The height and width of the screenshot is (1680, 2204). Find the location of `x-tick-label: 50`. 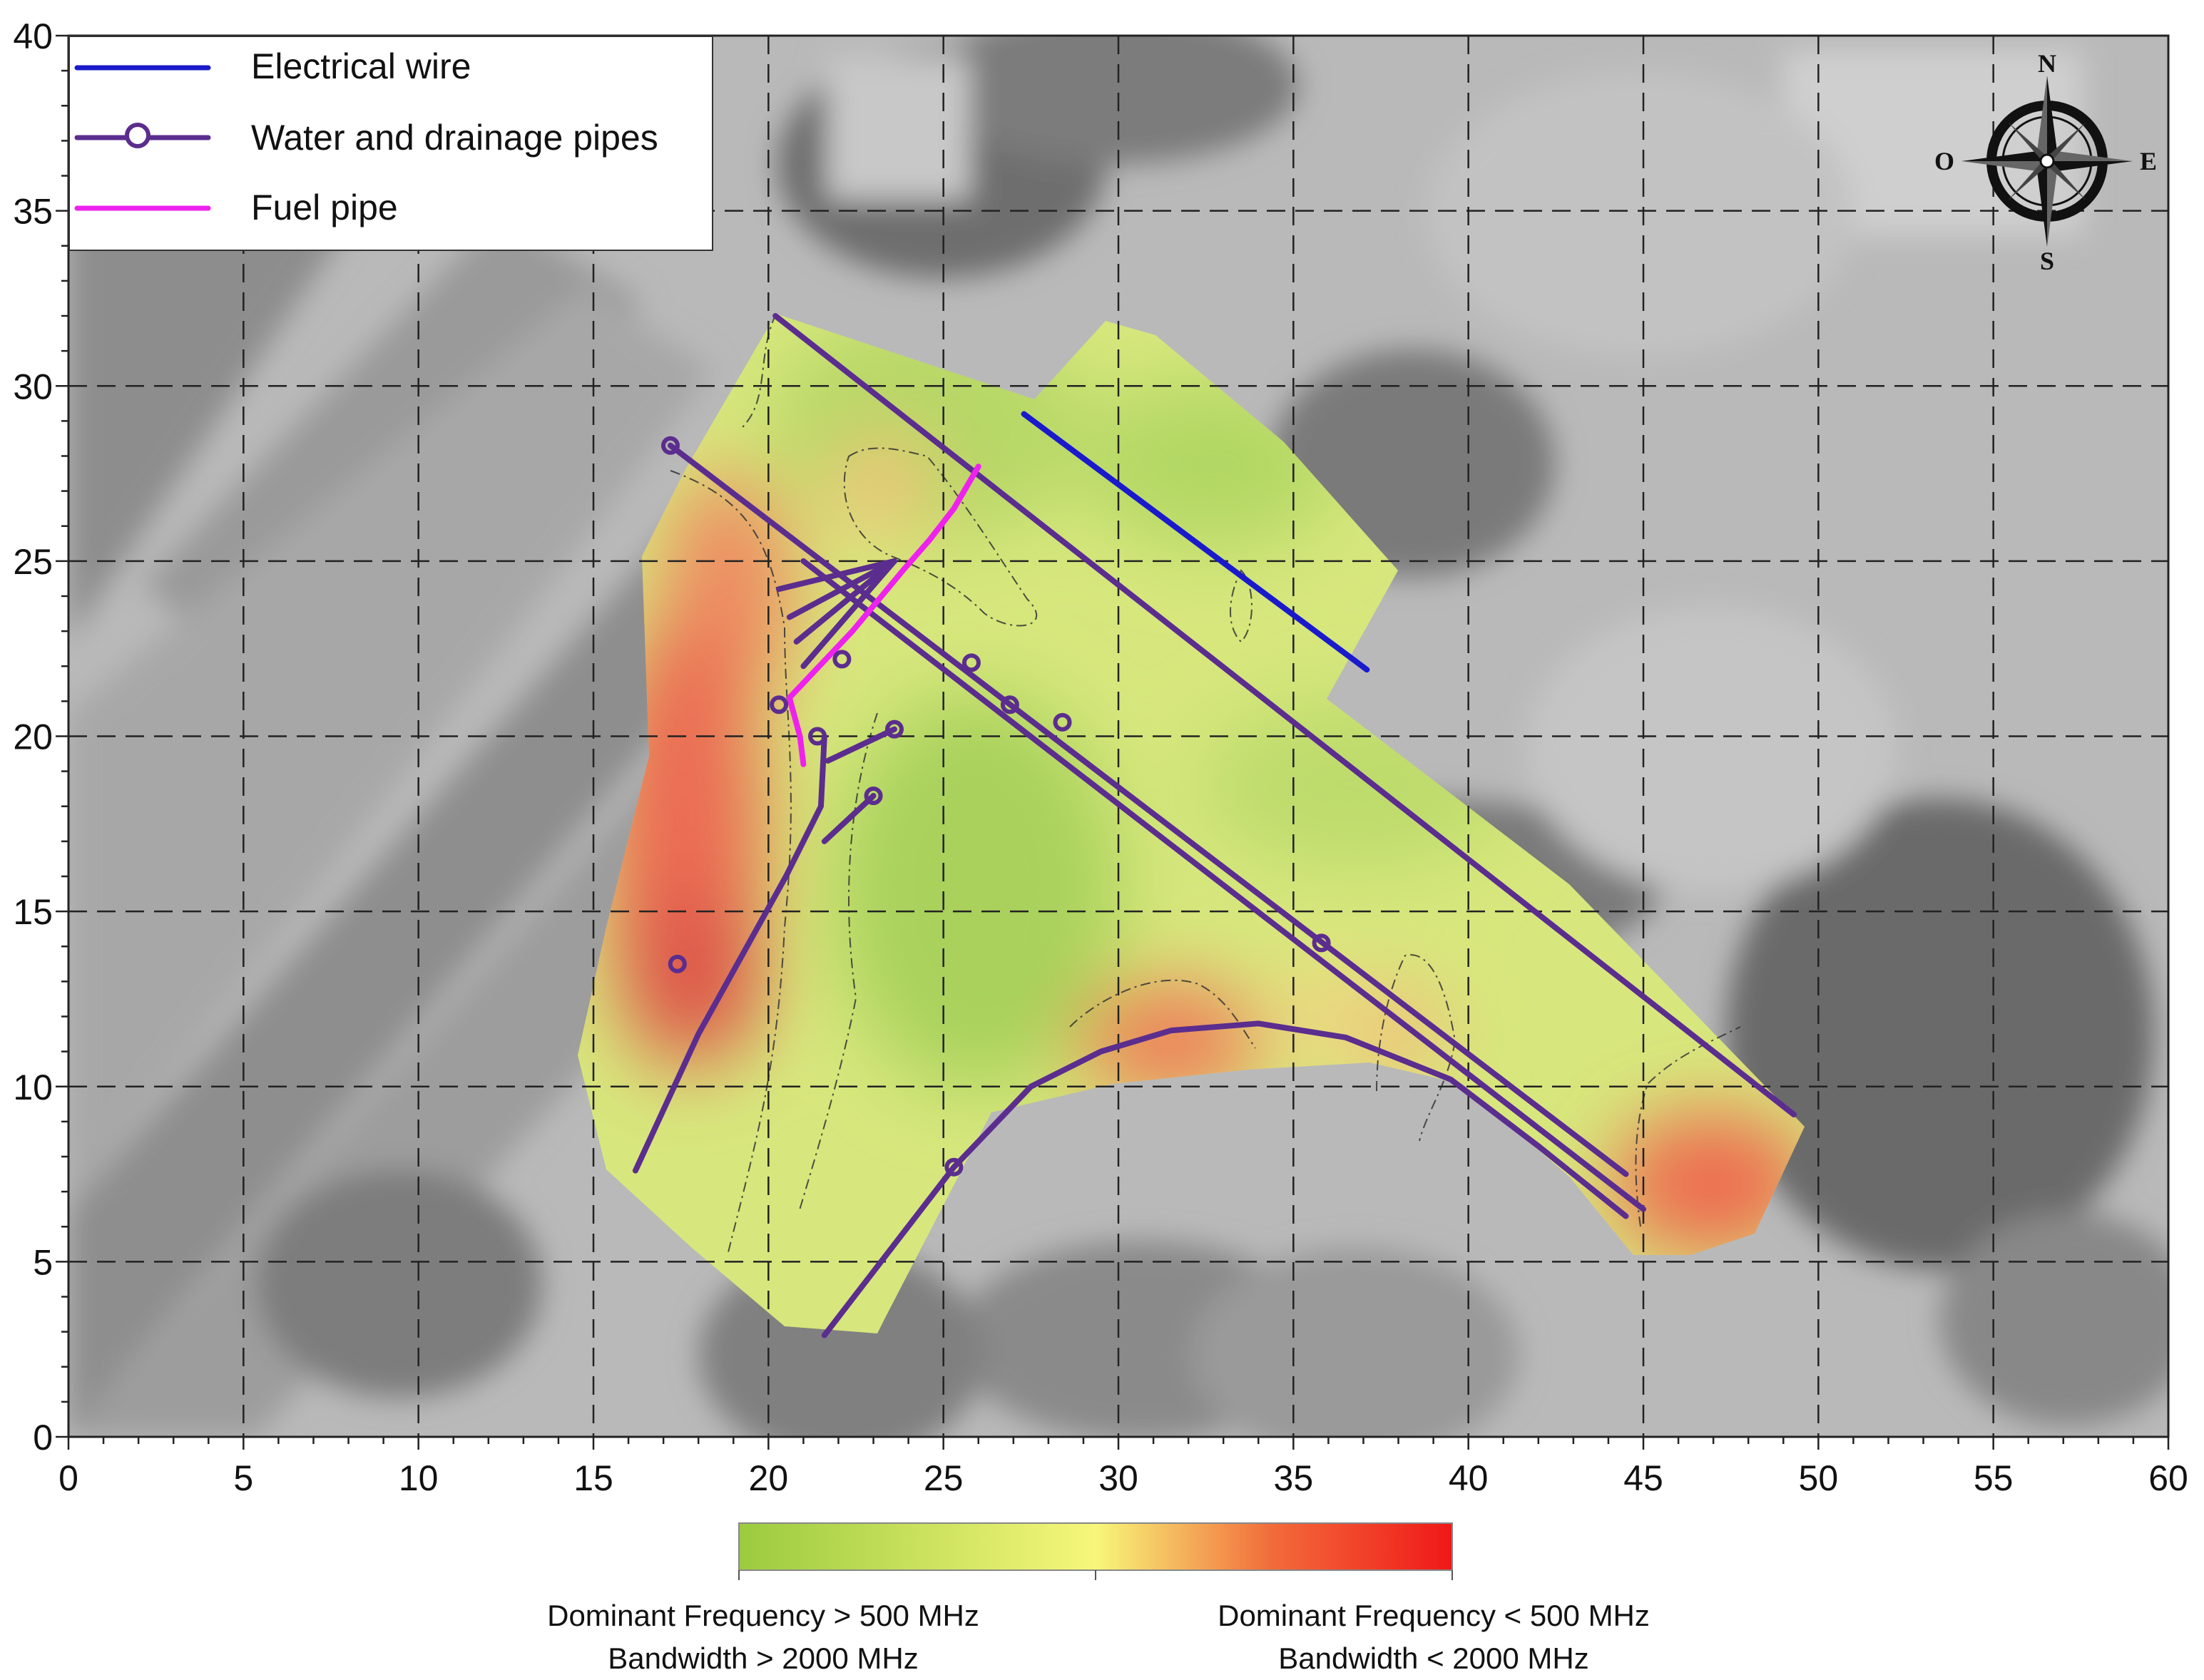

x-tick-label: 50 is located at coordinates (1819, 1478).